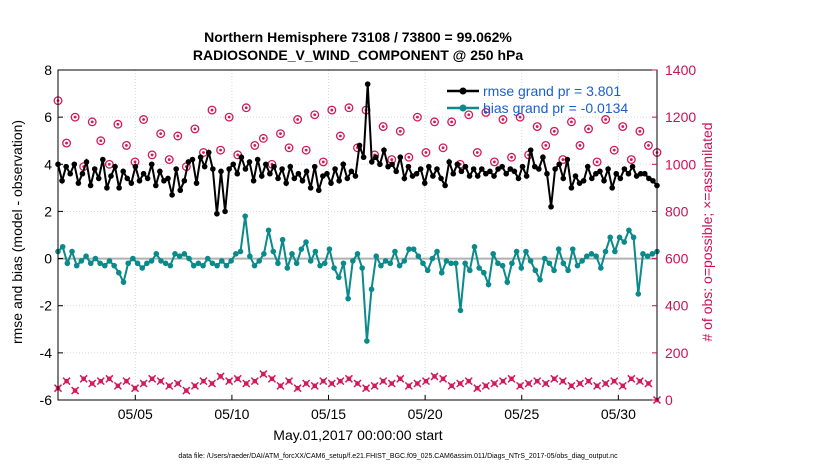  Describe the element at coordinates (677, 306) in the screenshot. I see `y-tick-label-right: 400` at that location.